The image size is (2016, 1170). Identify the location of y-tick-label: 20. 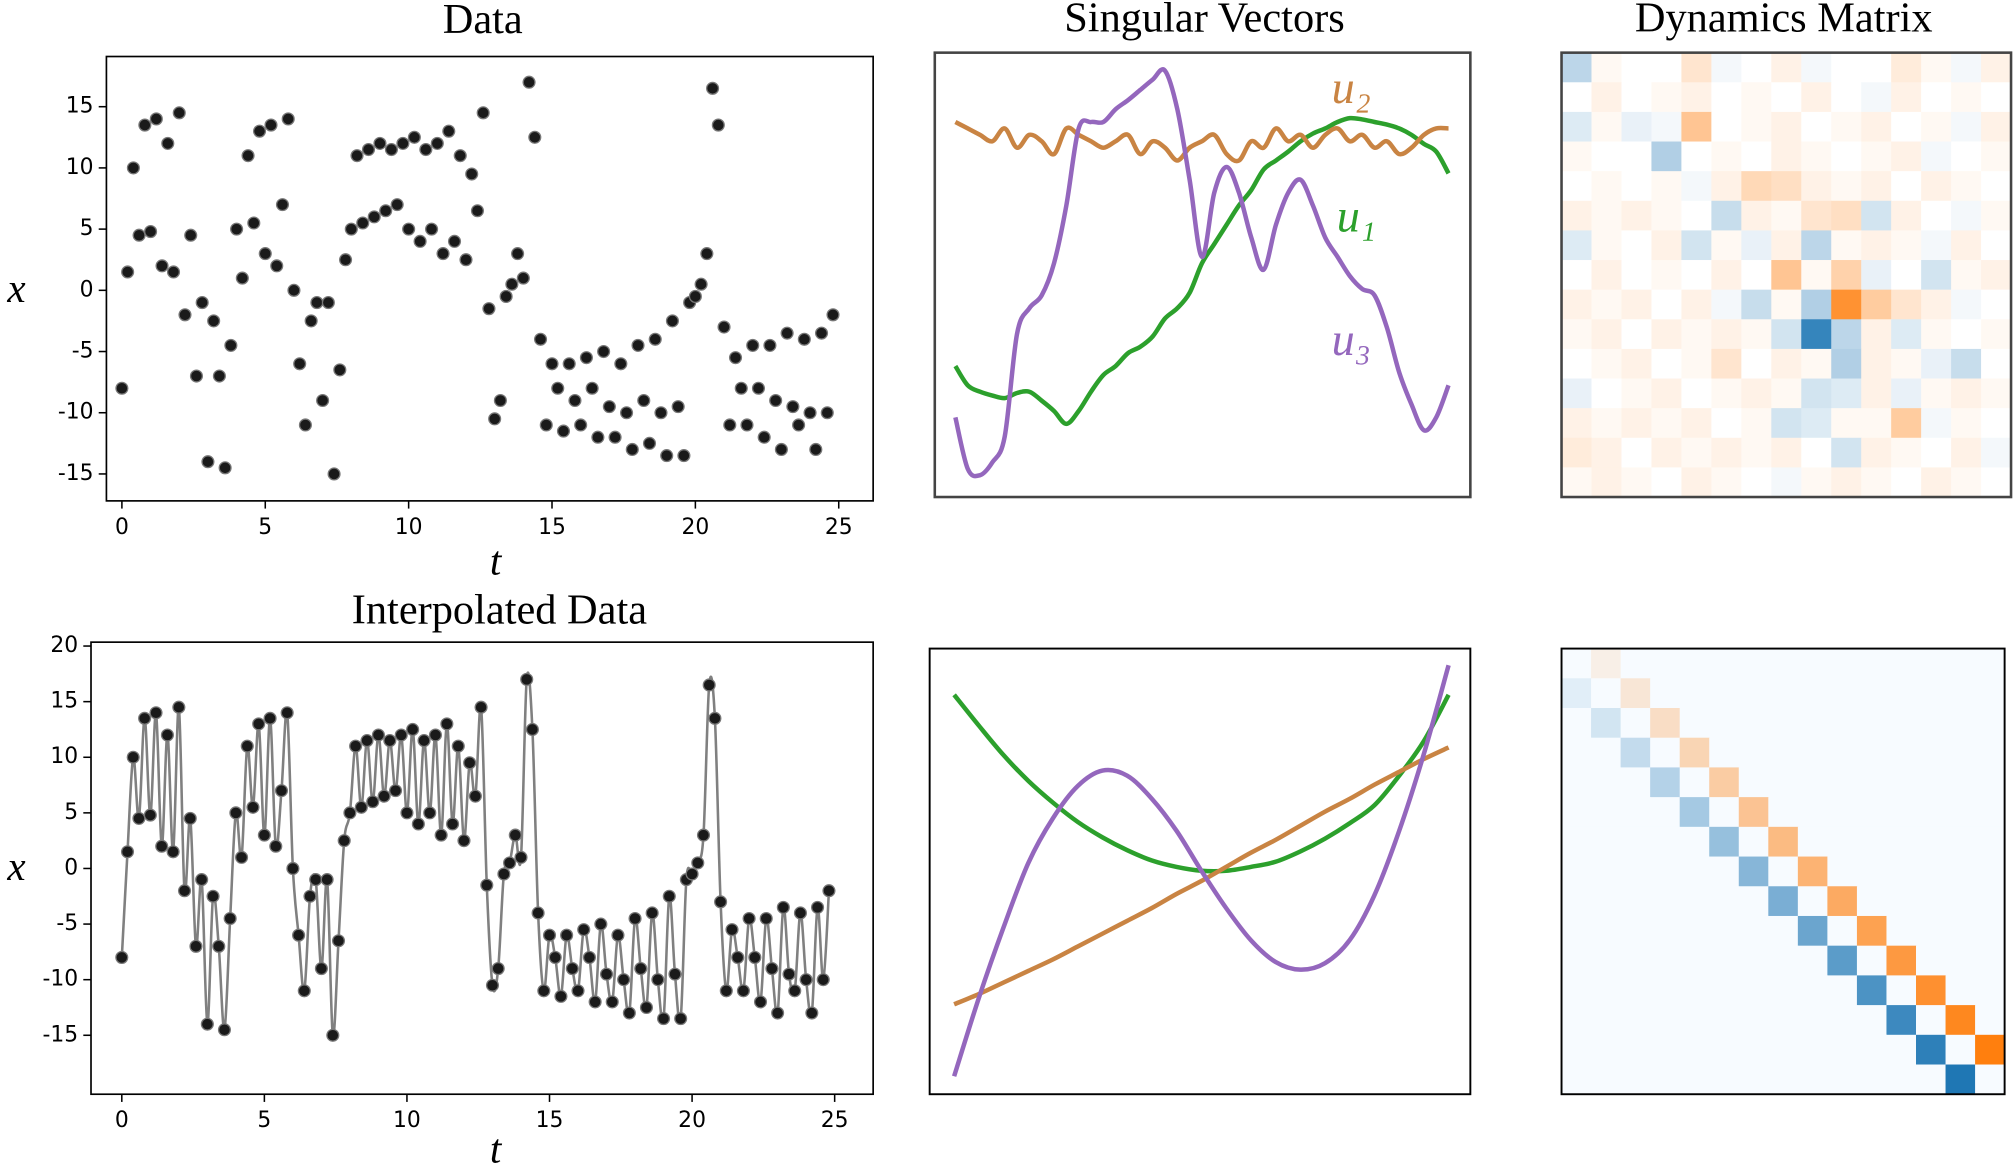
(64, 645).